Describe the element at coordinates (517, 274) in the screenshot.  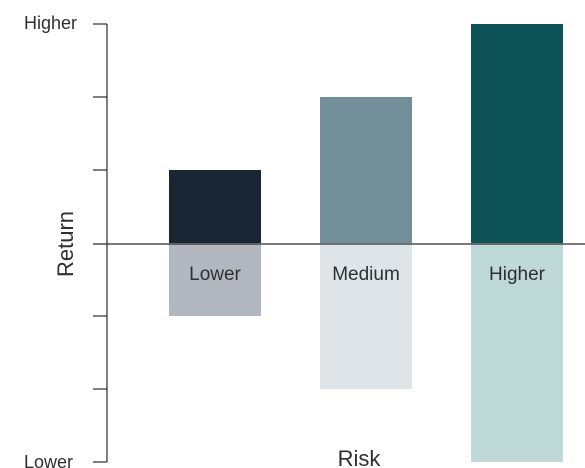
I see `category-label-higher: Higher` at that location.